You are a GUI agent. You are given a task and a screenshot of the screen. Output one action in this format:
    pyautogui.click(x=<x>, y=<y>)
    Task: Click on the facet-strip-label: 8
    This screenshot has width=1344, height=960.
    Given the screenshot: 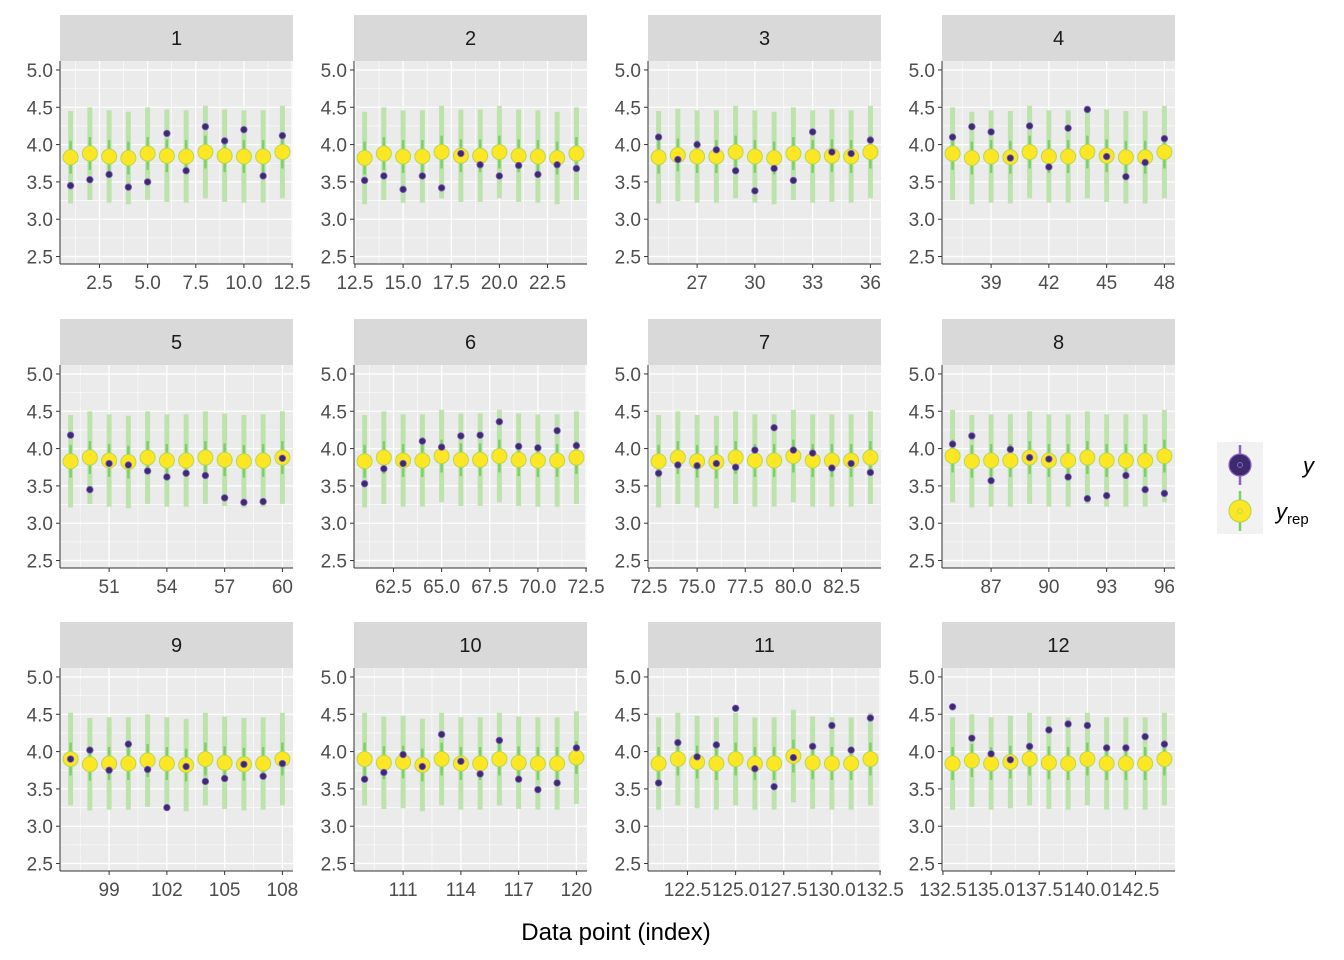 What is the action you would take?
    pyautogui.click(x=1058, y=343)
    